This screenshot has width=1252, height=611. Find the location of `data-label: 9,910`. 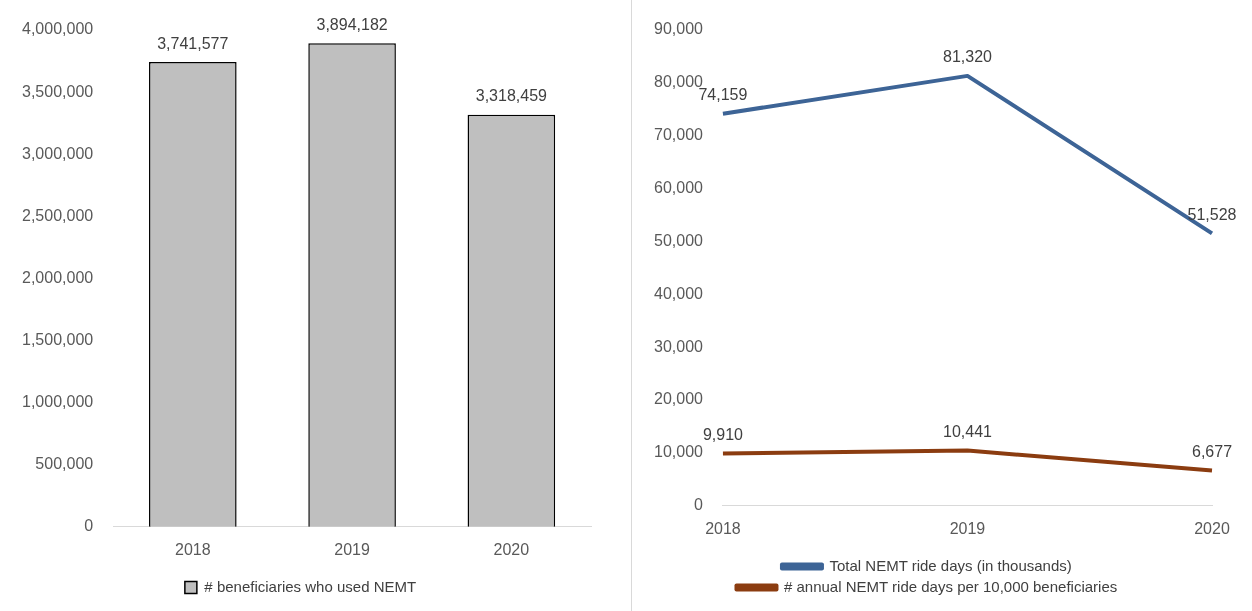

data-label: 9,910 is located at coordinates (723, 434).